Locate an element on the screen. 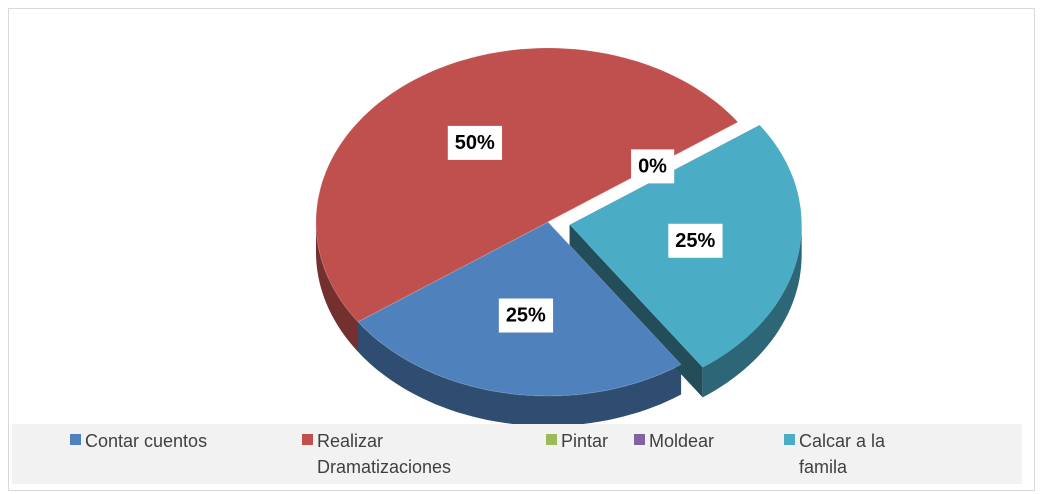 The image size is (1043, 494). data-label-group: 0% is located at coordinates (653, 166).